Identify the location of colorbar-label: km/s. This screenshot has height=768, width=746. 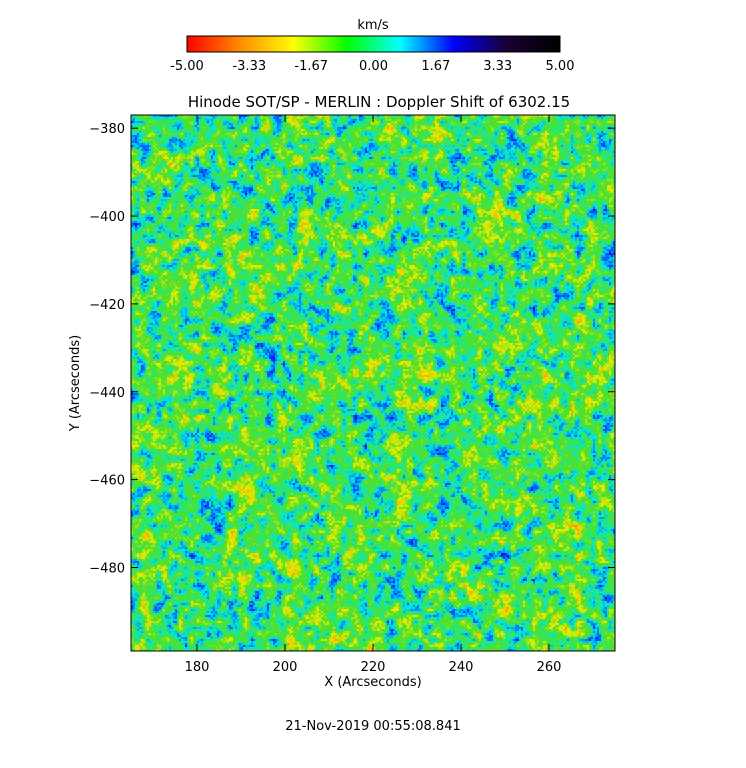
(373, 25).